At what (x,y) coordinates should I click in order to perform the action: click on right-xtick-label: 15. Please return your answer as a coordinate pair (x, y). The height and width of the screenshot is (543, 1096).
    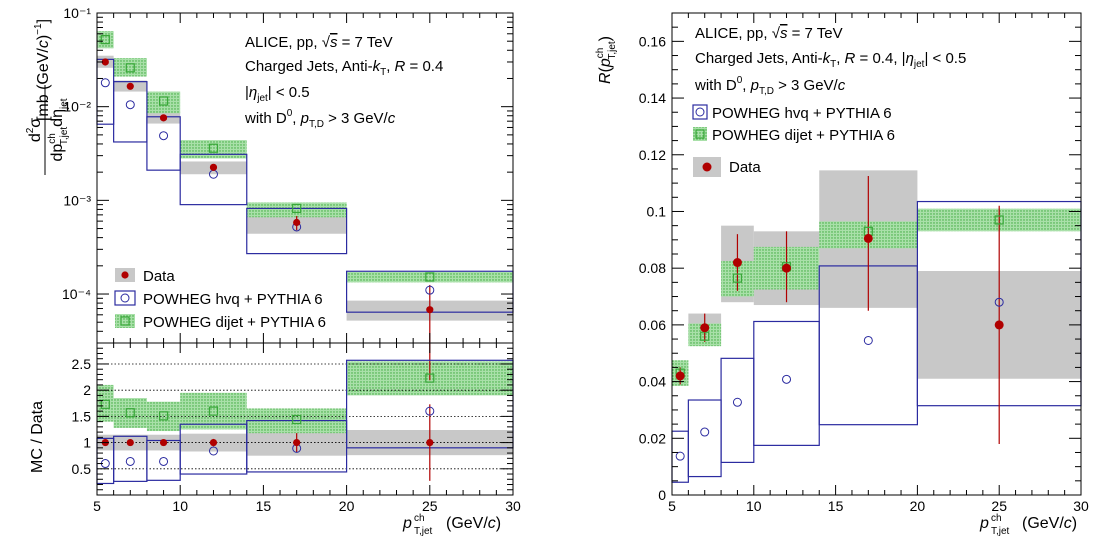
    Looking at the image, I should click on (836, 506).